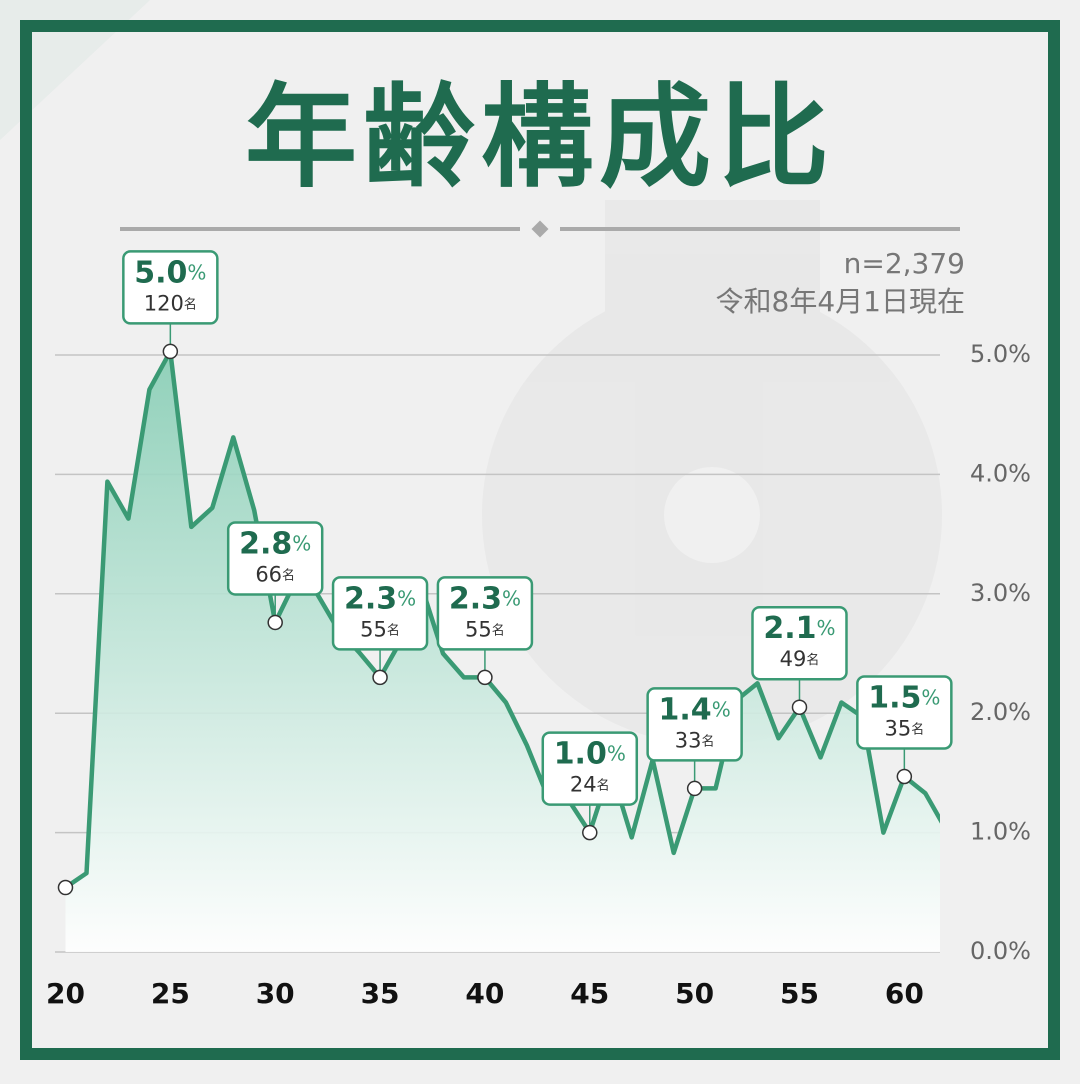 This screenshot has height=1084, width=1080. I want to click on annotation-count: 33名, so click(695, 740).